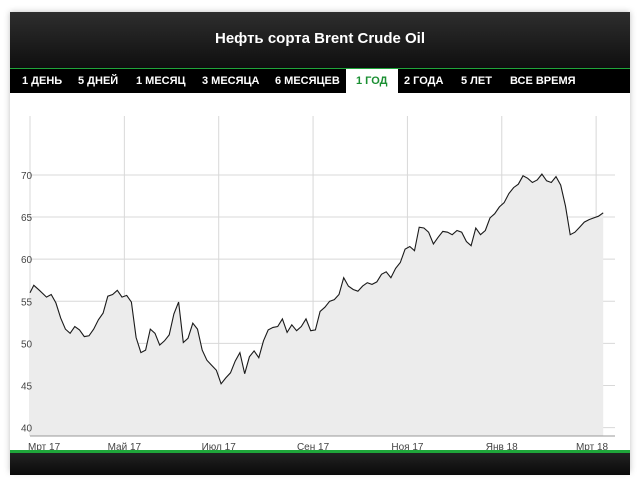  I want to click on x-tick-label: Июл 17, so click(219, 446).